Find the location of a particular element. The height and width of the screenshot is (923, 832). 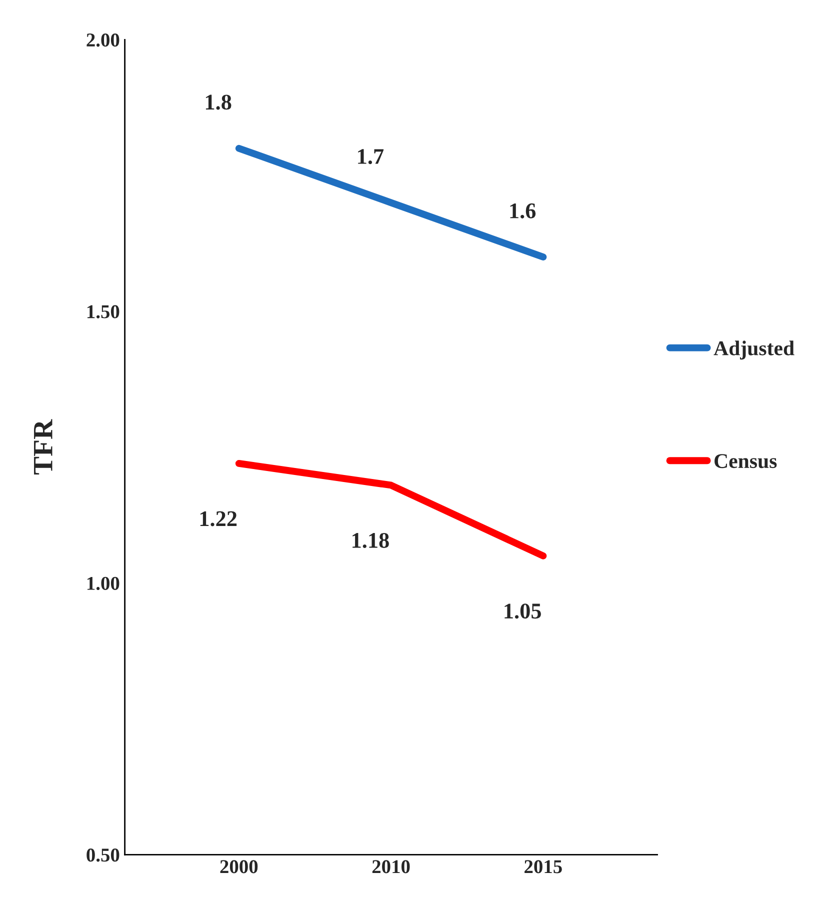

x-tick-label: 2000 is located at coordinates (239, 867).